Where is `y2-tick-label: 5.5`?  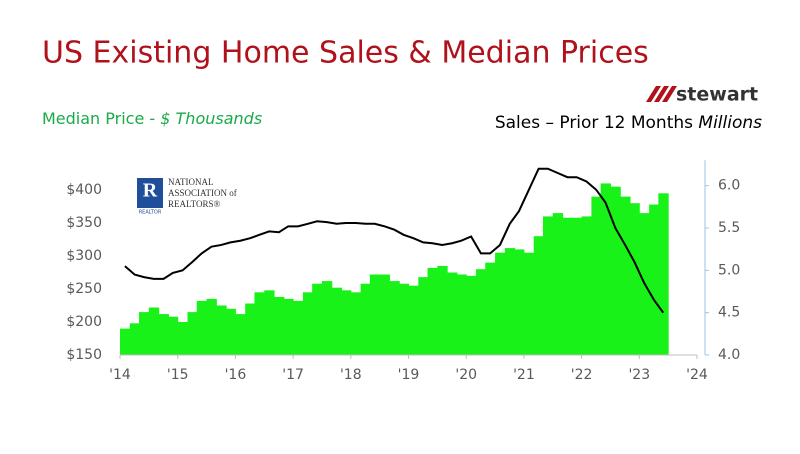 y2-tick-label: 5.5 is located at coordinates (729, 228).